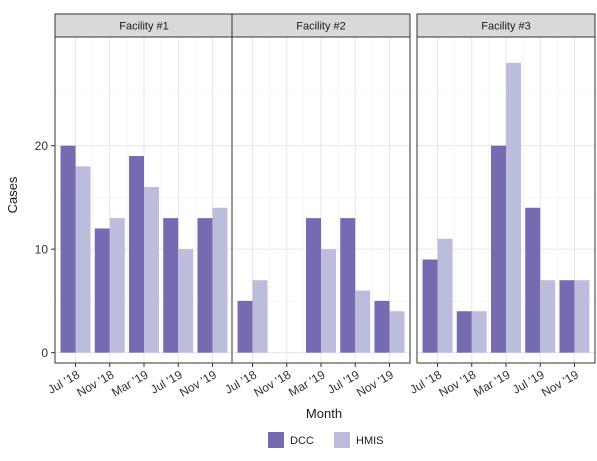 The width and height of the screenshot is (597, 461). What do you see at coordinates (506, 27) in the screenshot?
I see `facet-strip-label: Facility #3` at bounding box center [506, 27].